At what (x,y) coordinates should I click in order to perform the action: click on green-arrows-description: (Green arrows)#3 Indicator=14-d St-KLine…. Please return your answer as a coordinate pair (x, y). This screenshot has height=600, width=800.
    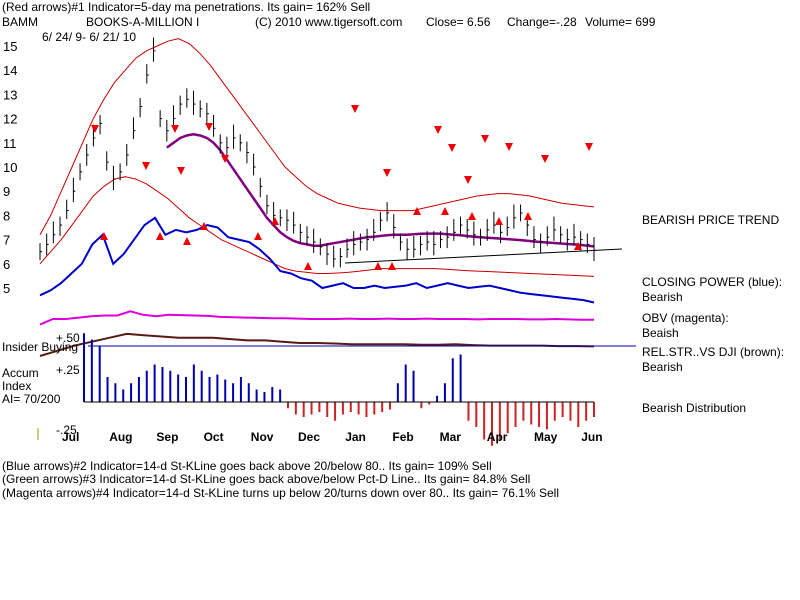
    Looking at the image, I should click on (266, 479).